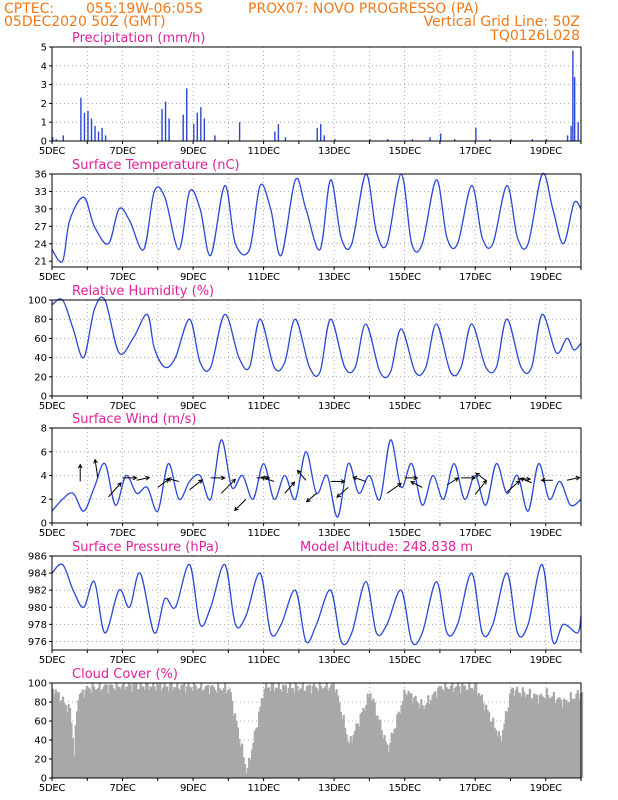 This screenshot has width=618, height=800. I want to click on panel-title-rh: Relative Humidity (%), so click(143, 291).